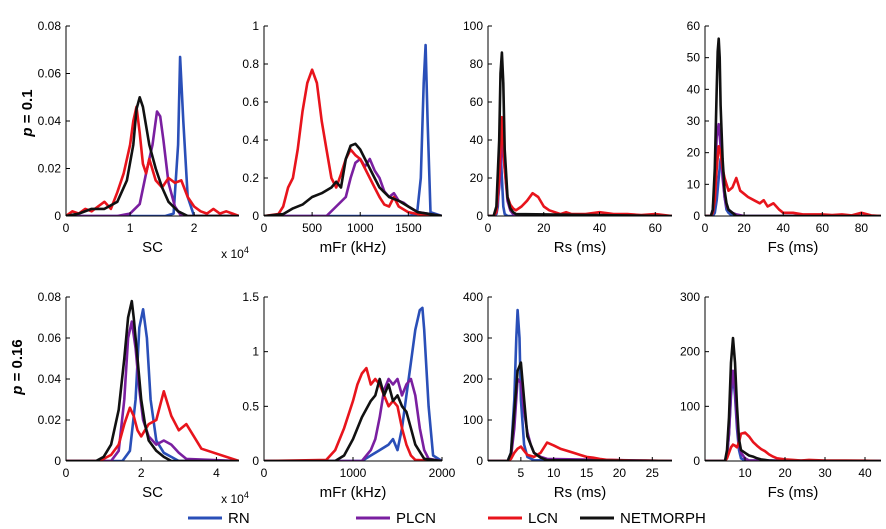 This screenshot has height=529, width=886. I want to click on row-label-0-value: = 0.1, so click(27, 108).